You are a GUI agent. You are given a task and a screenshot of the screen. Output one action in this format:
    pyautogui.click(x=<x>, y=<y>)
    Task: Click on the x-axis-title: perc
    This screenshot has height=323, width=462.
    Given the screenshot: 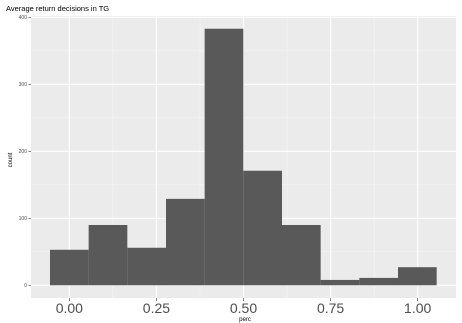 What is the action you would take?
    pyautogui.click(x=245, y=320)
    